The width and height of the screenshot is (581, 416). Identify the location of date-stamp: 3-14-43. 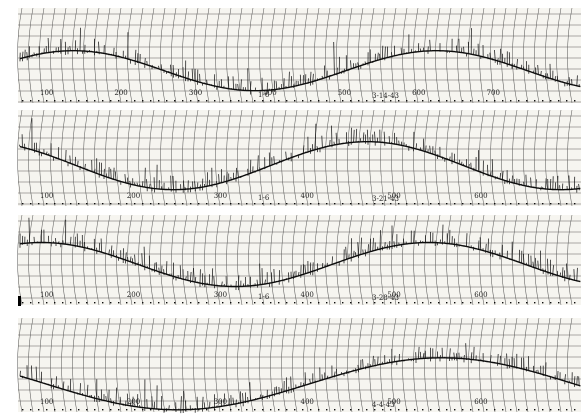
(385, 96).